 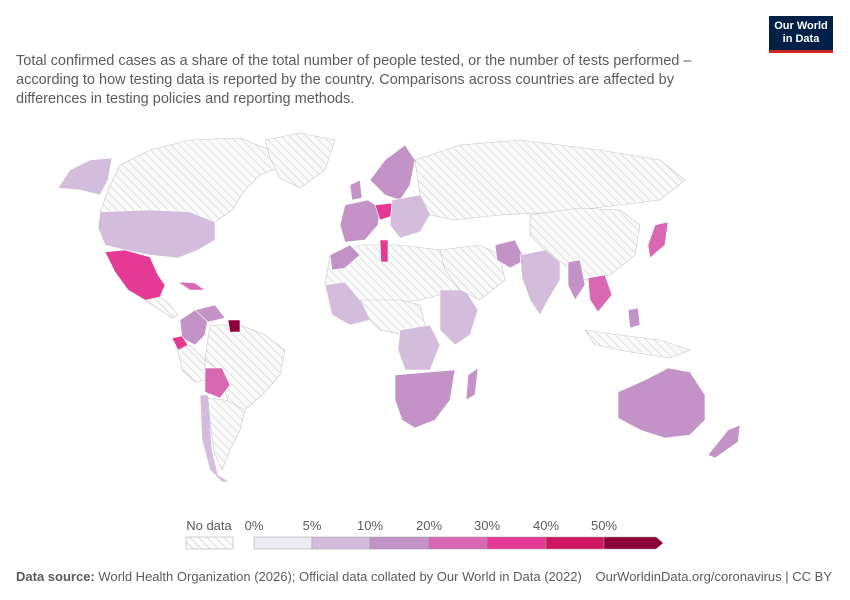 What do you see at coordinates (600, 293) in the screenshot?
I see `region-thailand` at bounding box center [600, 293].